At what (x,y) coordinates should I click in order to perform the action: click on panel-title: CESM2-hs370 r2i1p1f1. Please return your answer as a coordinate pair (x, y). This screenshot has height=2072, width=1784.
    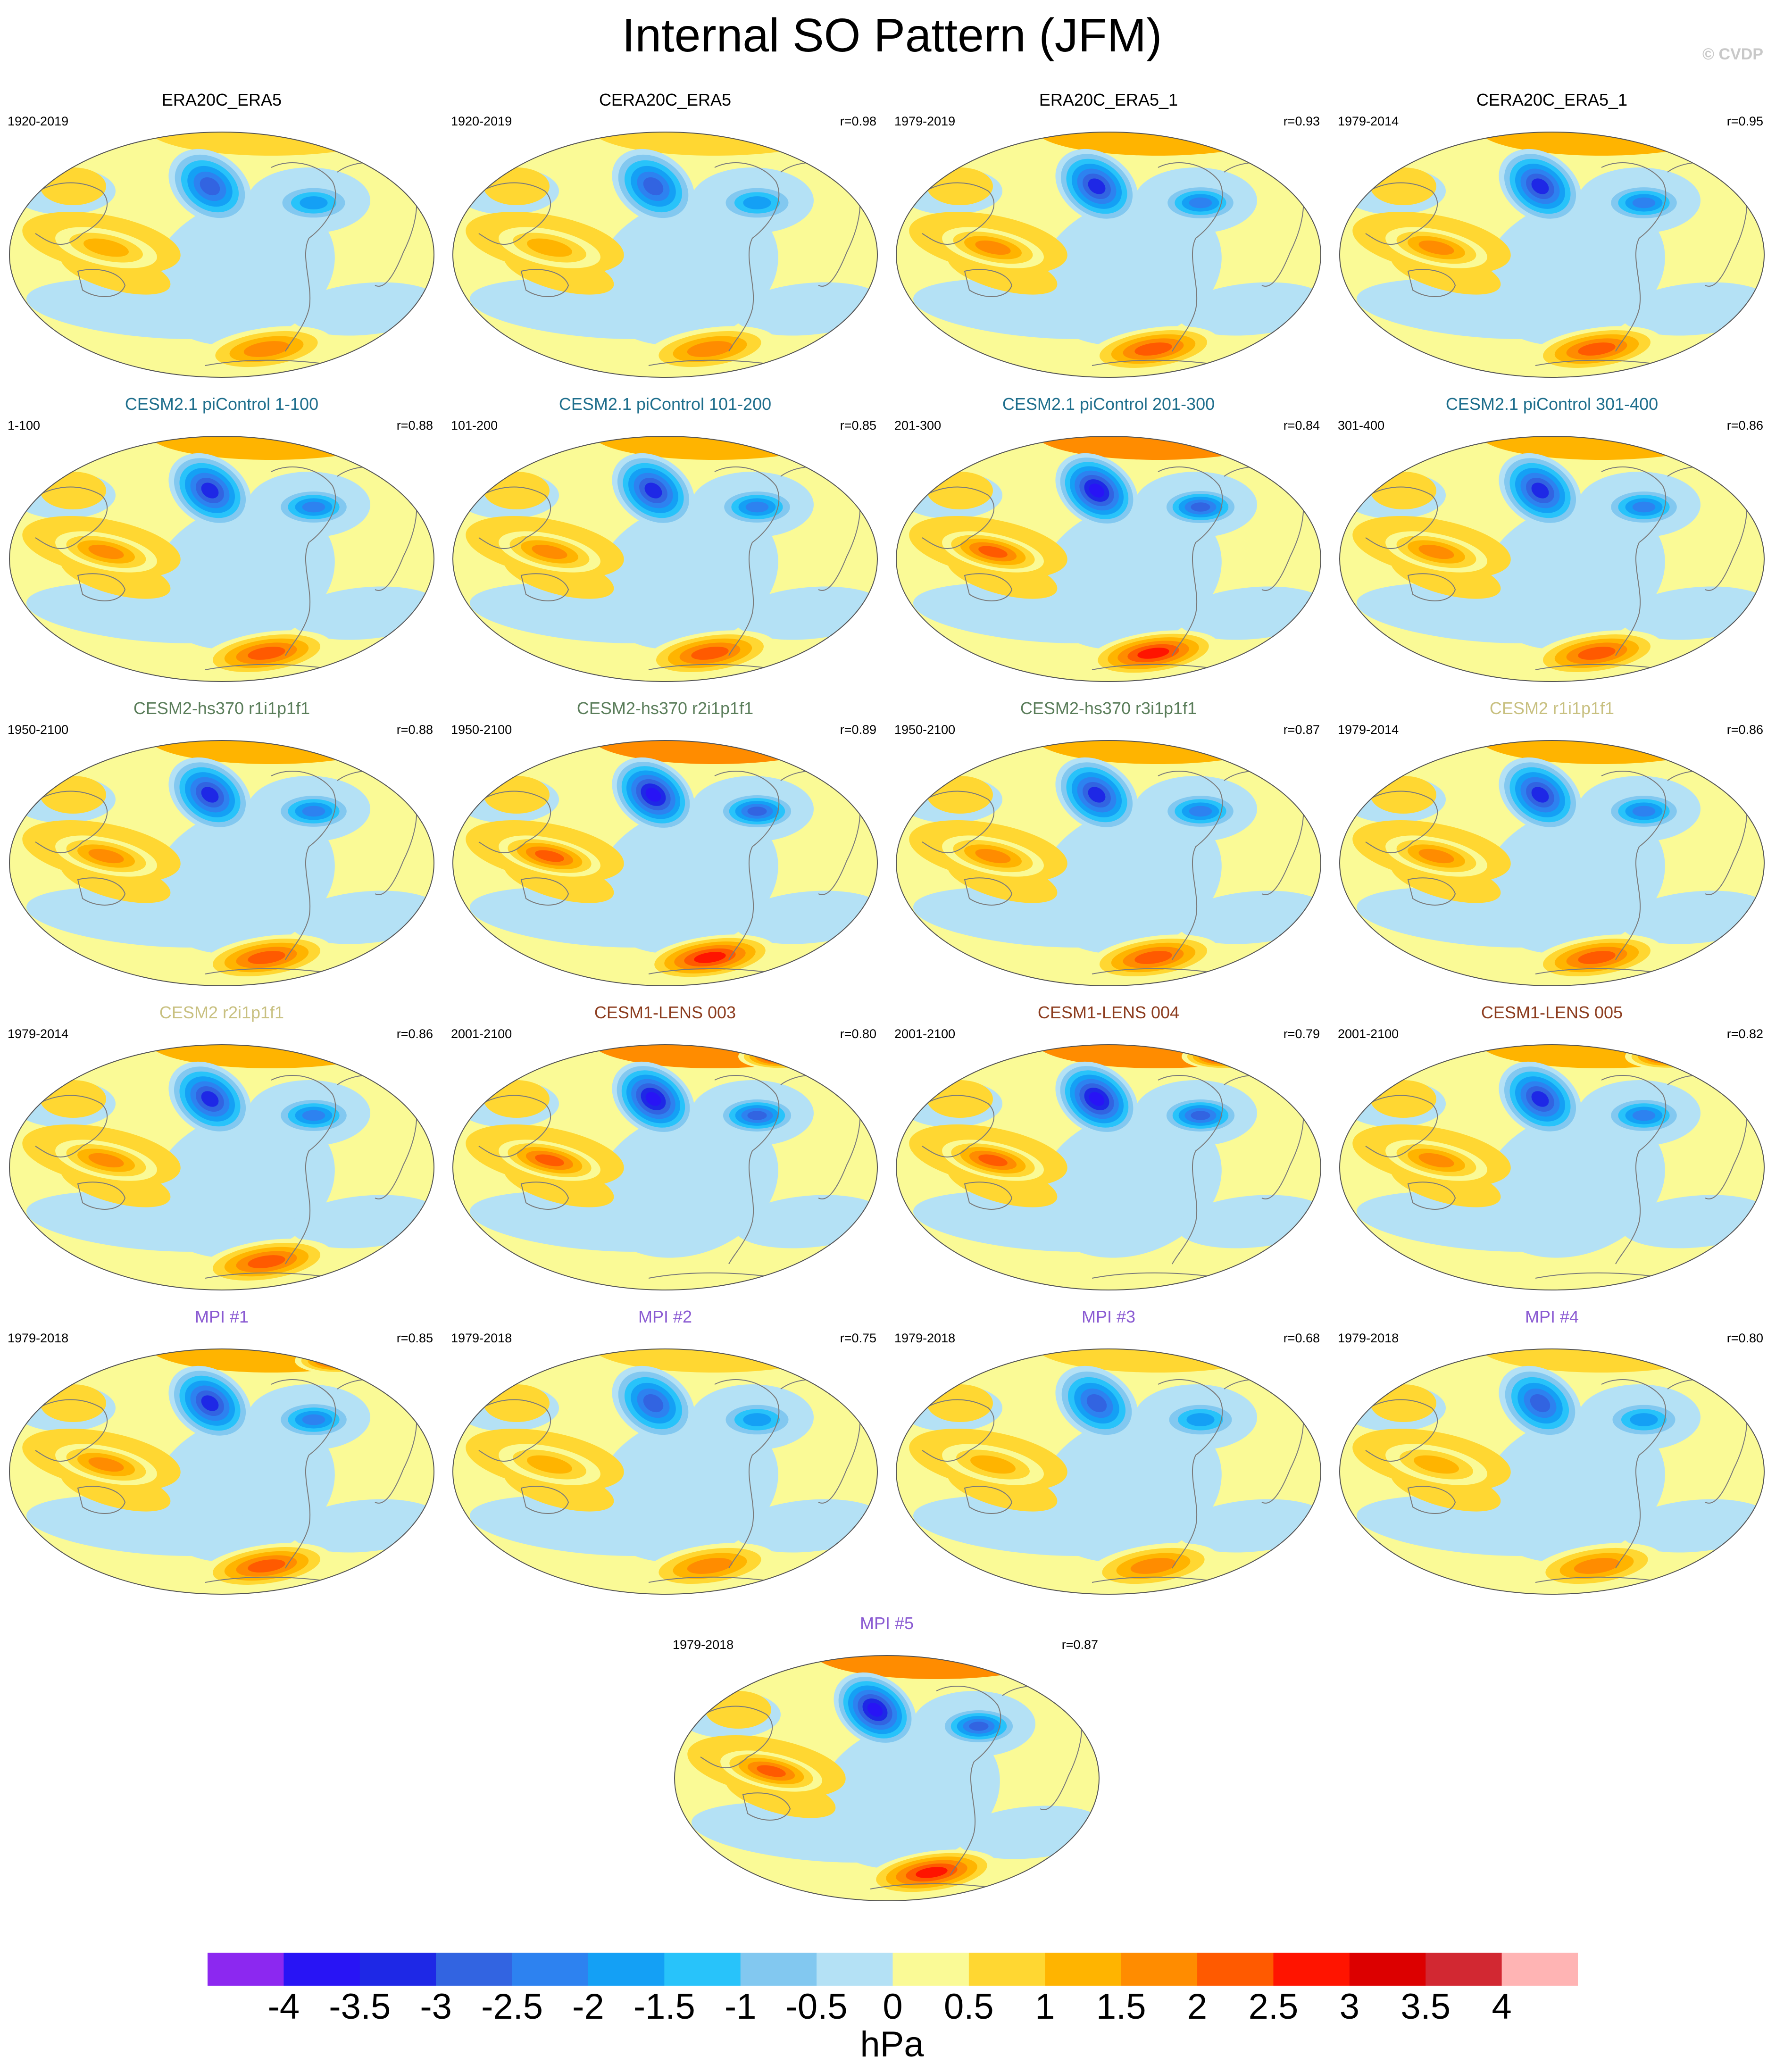
    Looking at the image, I should click on (665, 708).